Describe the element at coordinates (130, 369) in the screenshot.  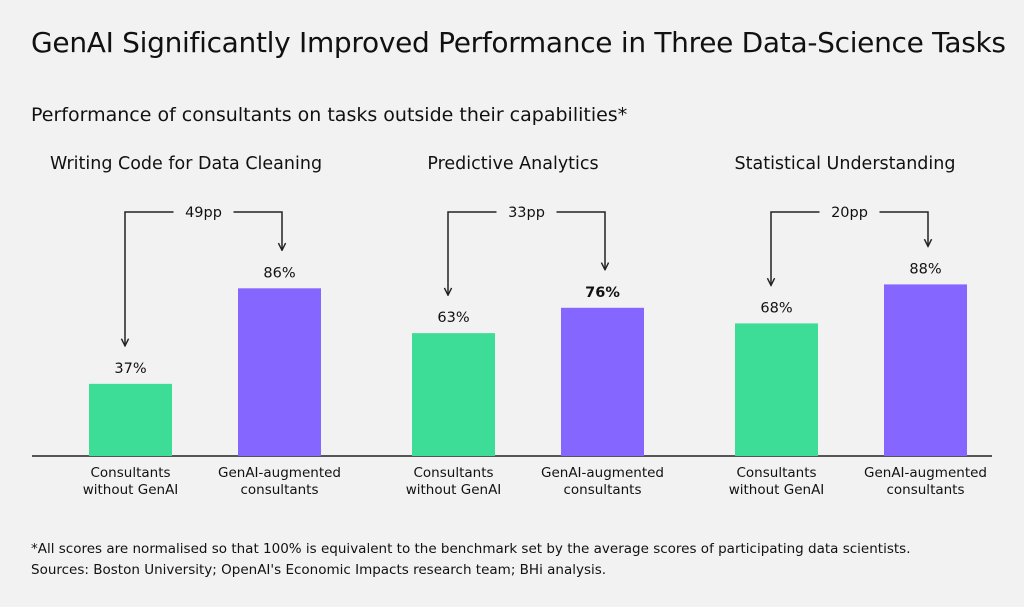
I see `value-label-g1-s1: 37%` at that location.